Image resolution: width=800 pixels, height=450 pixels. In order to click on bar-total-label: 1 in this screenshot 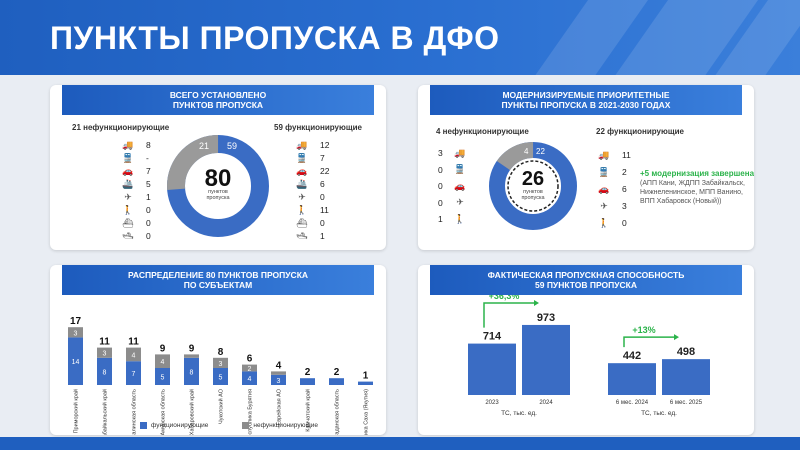, I will do `click(366, 376)`.